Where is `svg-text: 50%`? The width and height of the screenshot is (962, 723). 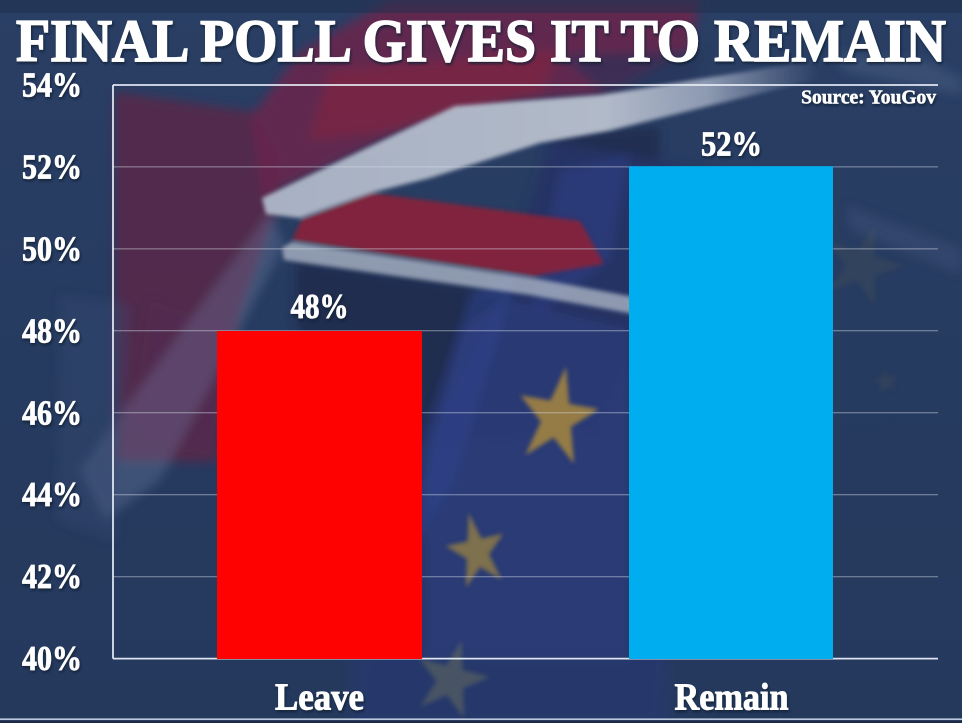 svg-text: 50% is located at coordinates (52, 248).